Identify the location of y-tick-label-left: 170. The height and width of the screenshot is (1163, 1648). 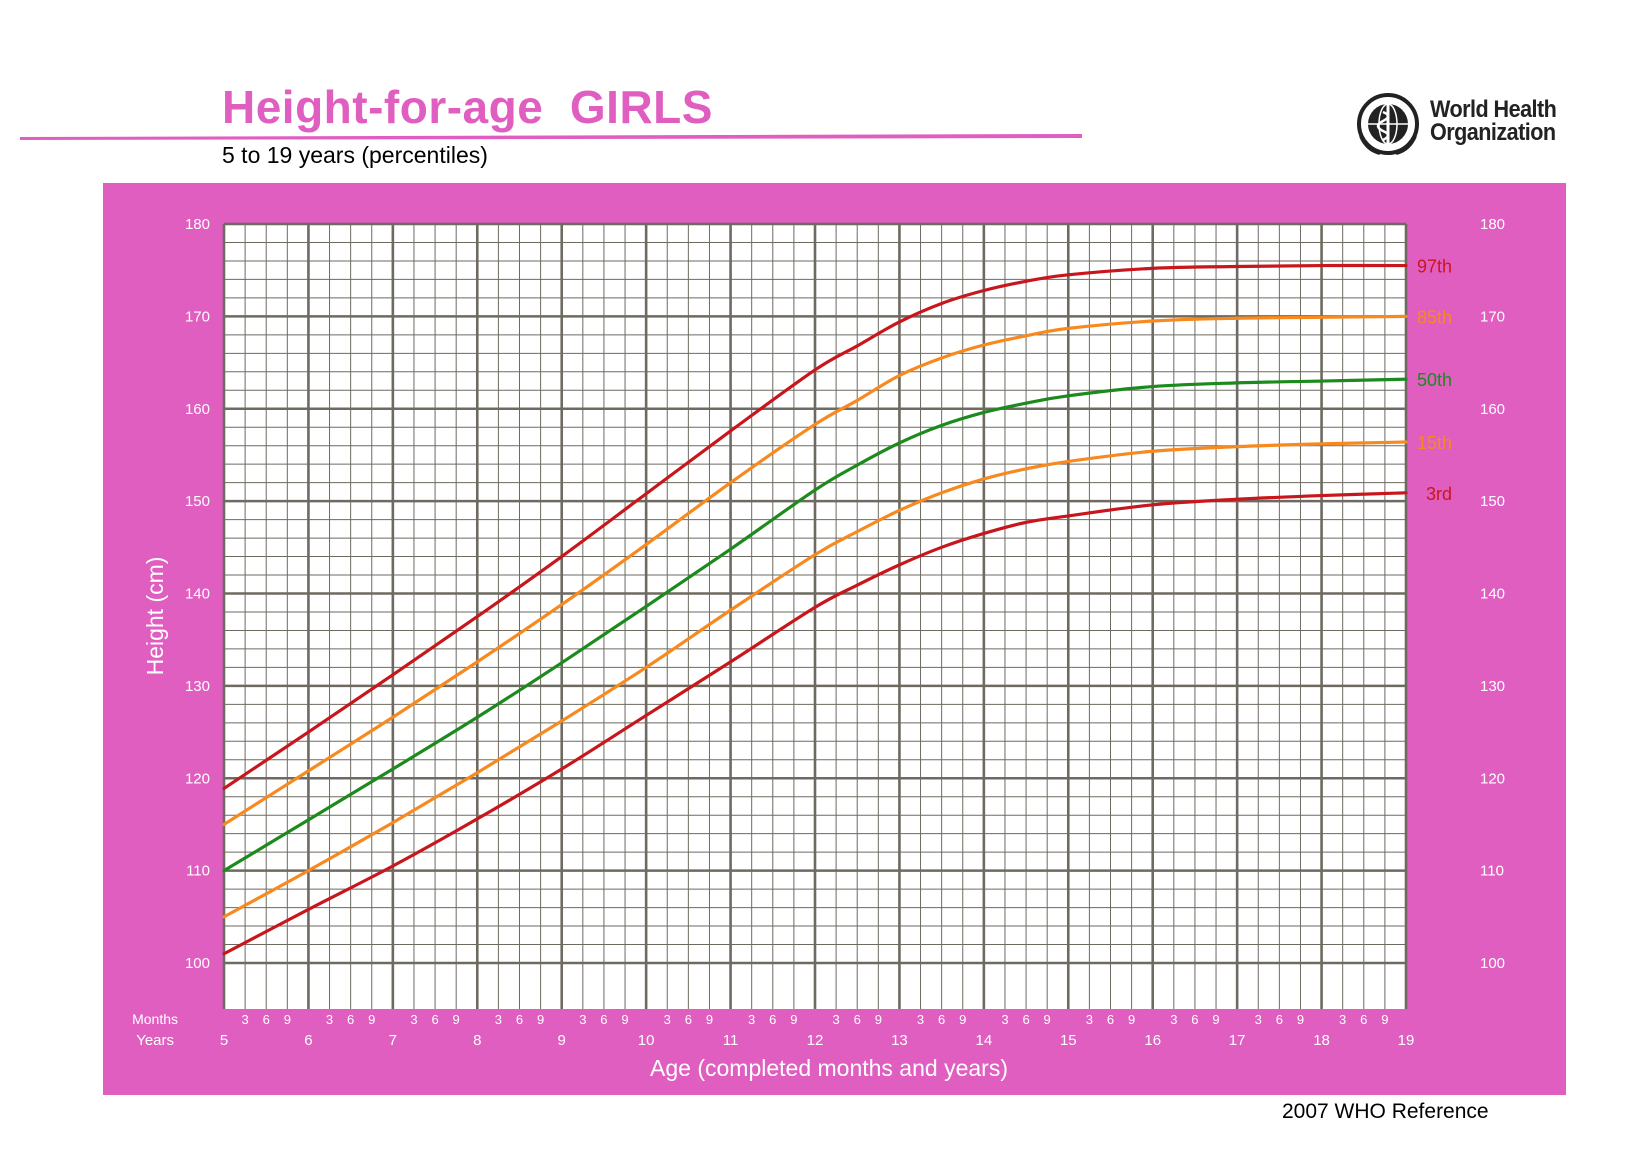
(197, 316).